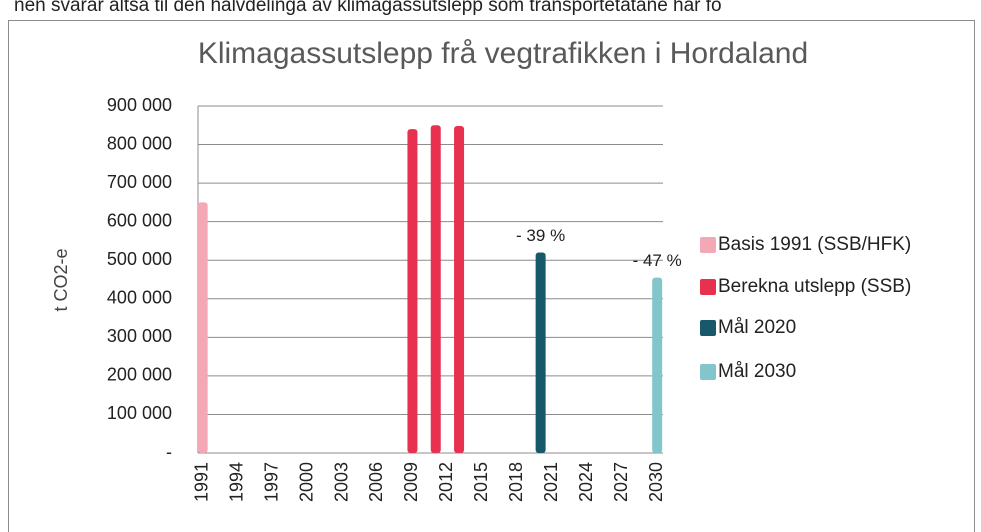 The width and height of the screenshot is (981, 532). I want to click on x-tick-label: 2012, so click(446, 482).